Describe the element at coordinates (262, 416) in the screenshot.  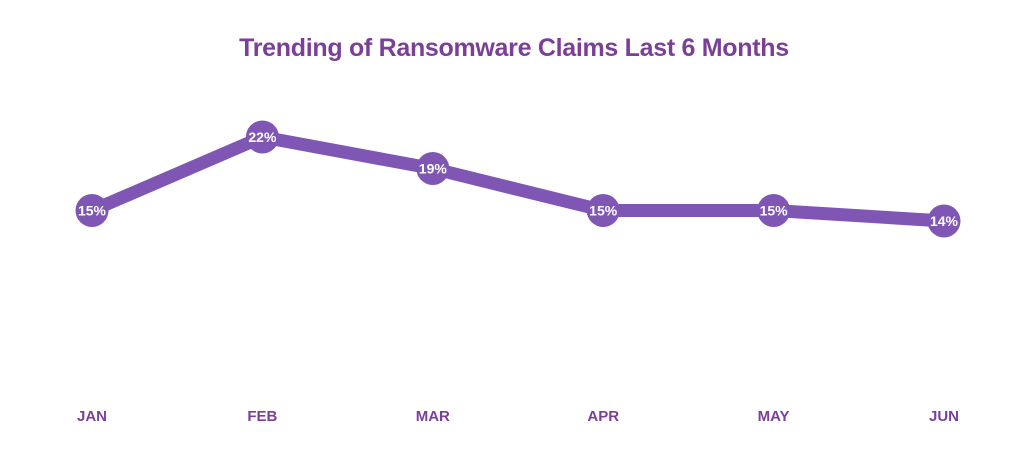
I see `x-tick-label: FEB` at that location.